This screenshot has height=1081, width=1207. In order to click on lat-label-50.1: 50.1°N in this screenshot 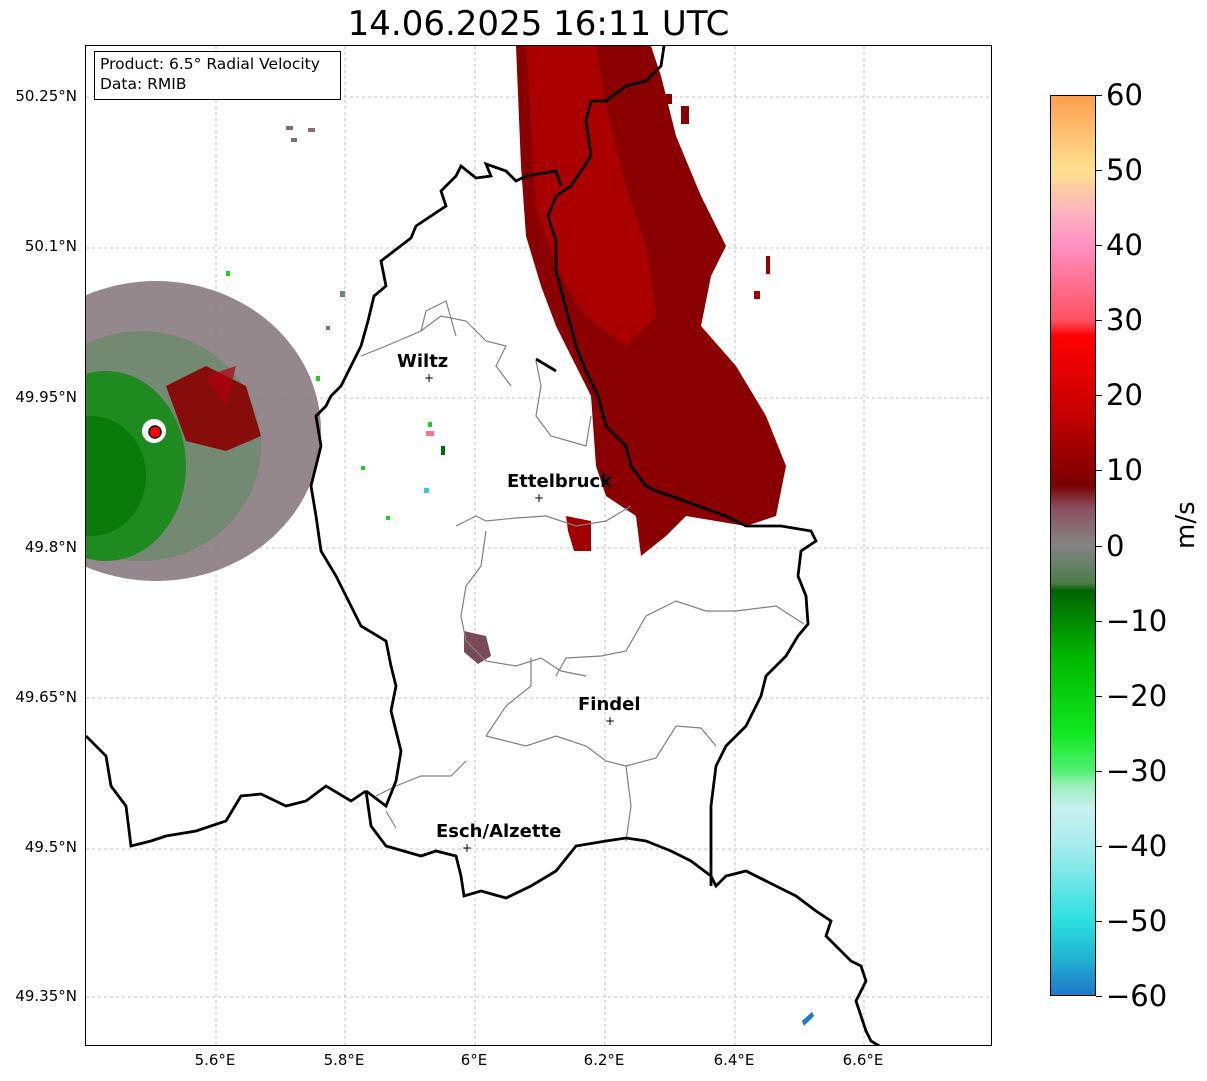, I will do `click(50, 246)`.